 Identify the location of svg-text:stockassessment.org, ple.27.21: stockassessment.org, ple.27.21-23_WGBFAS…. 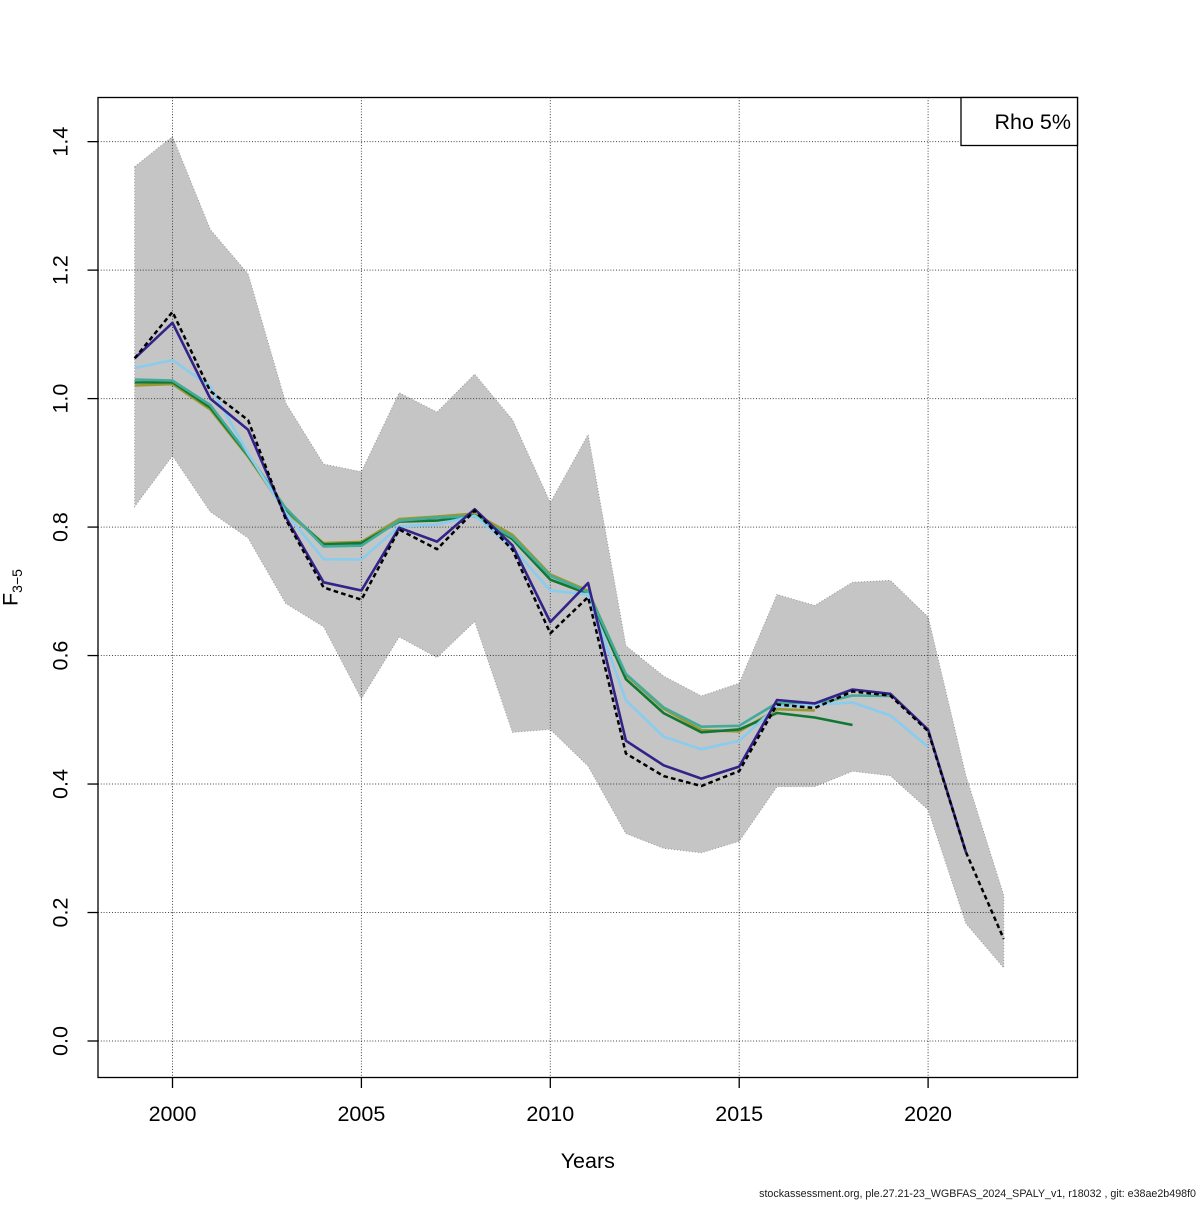
(977, 1194).